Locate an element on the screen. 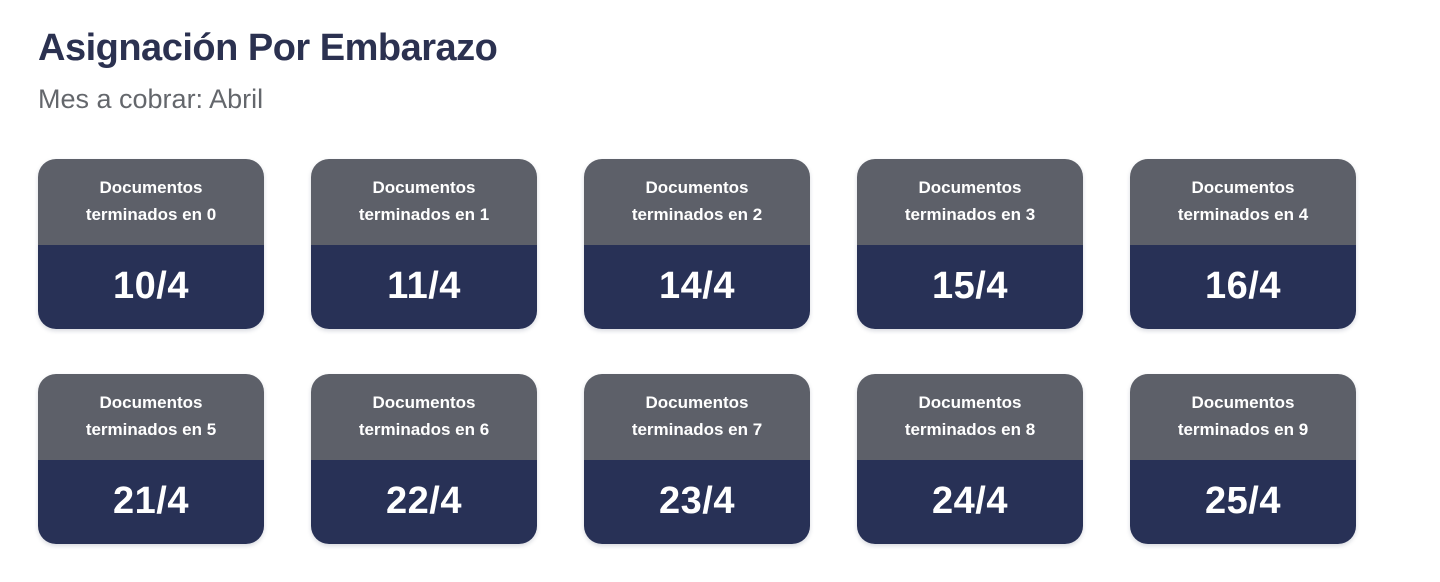 The width and height of the screenshot is (1440, 582). schedule-card-9: Documentos terminados en 9 25/4 is located at coordinates (1243, 458).